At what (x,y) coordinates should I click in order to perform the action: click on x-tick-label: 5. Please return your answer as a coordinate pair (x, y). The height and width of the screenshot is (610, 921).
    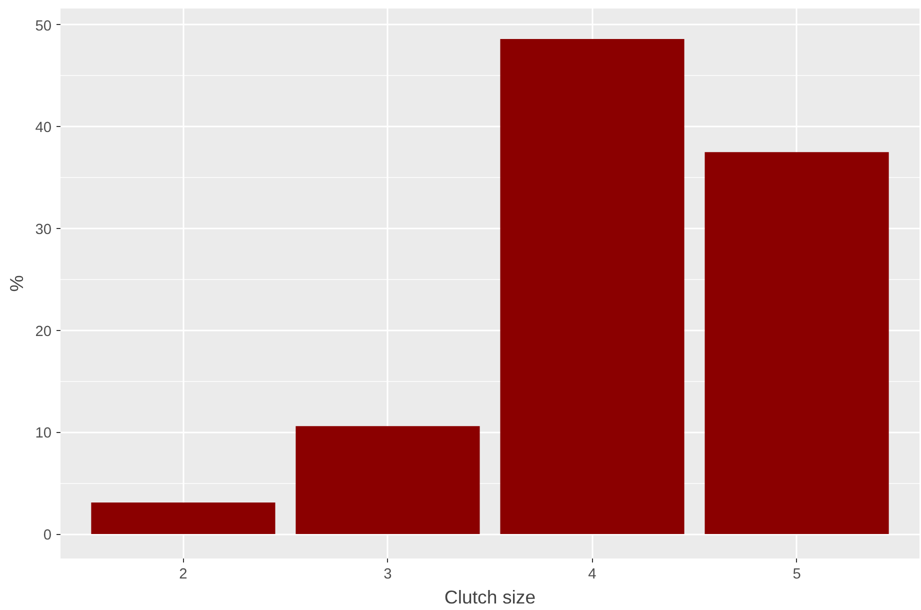
    Looking at the image, I should click on (796, 574).